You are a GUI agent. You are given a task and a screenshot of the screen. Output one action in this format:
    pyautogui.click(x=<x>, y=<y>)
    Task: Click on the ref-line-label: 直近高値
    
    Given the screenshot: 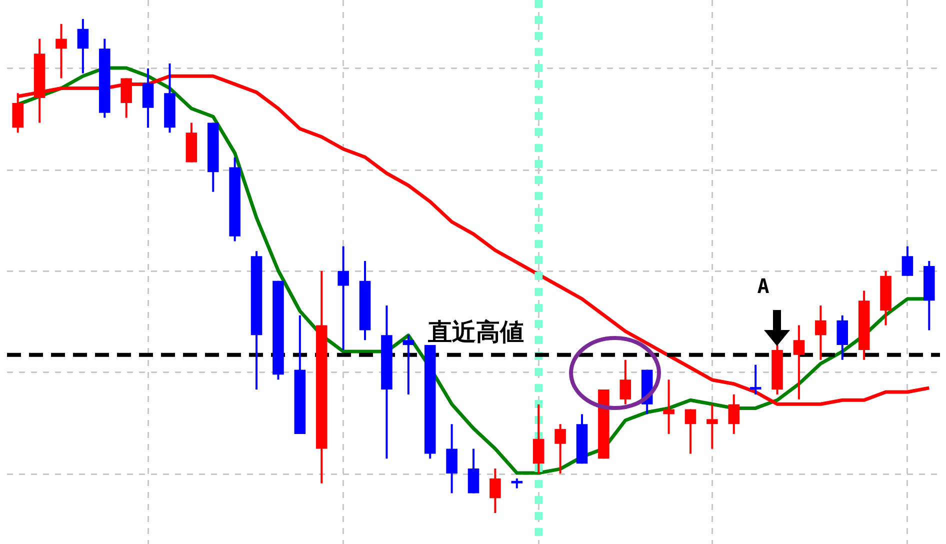 What is the action you would take?
    pyautogui.click(x=475, y=332)
    